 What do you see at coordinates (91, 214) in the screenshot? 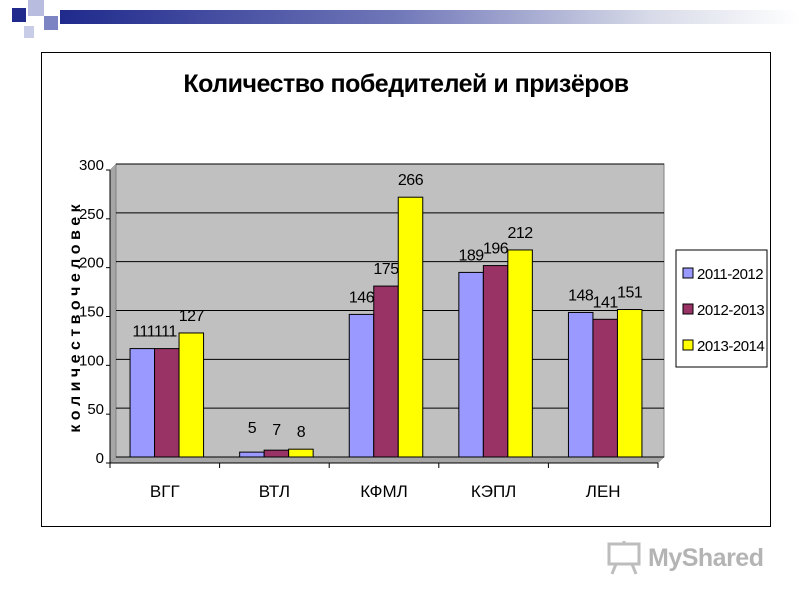
I see `y-tick-label: 250` at bounding box center [91, 214].